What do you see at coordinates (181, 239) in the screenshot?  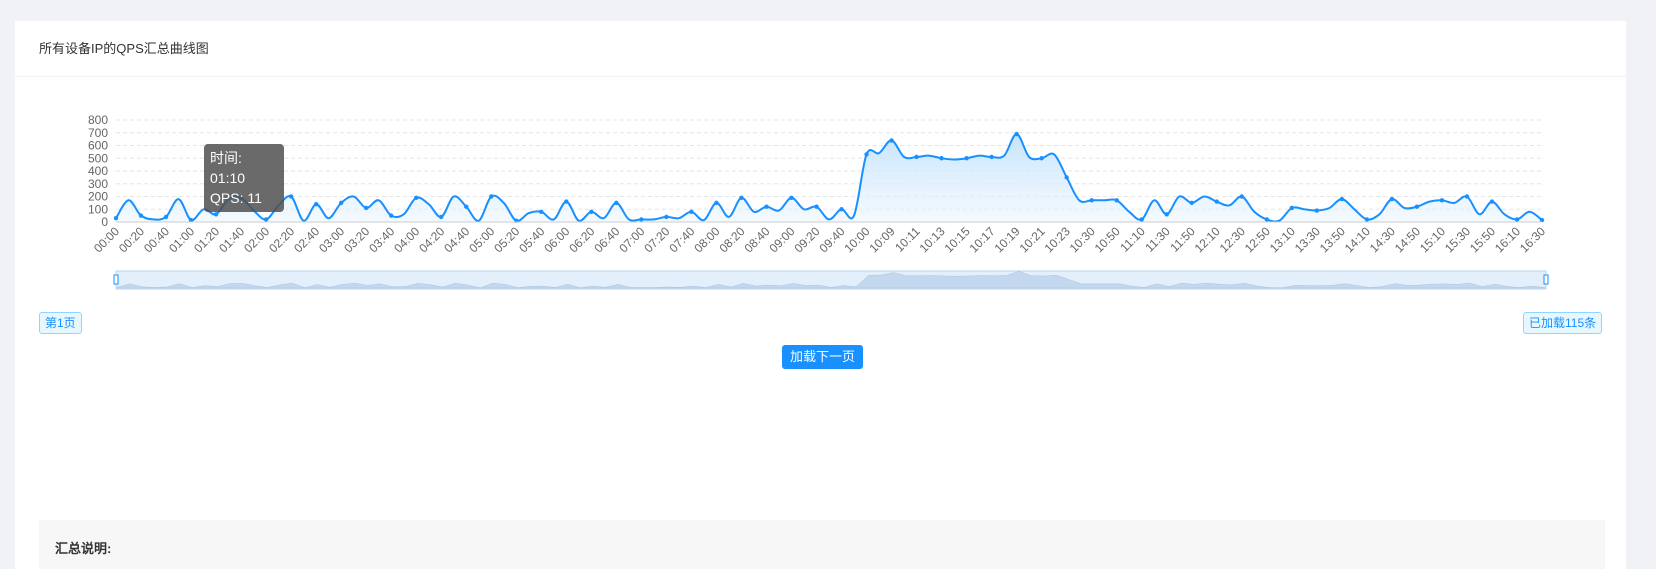 I see `x-tick-label: 01:00` at bounding box center [181, 239].